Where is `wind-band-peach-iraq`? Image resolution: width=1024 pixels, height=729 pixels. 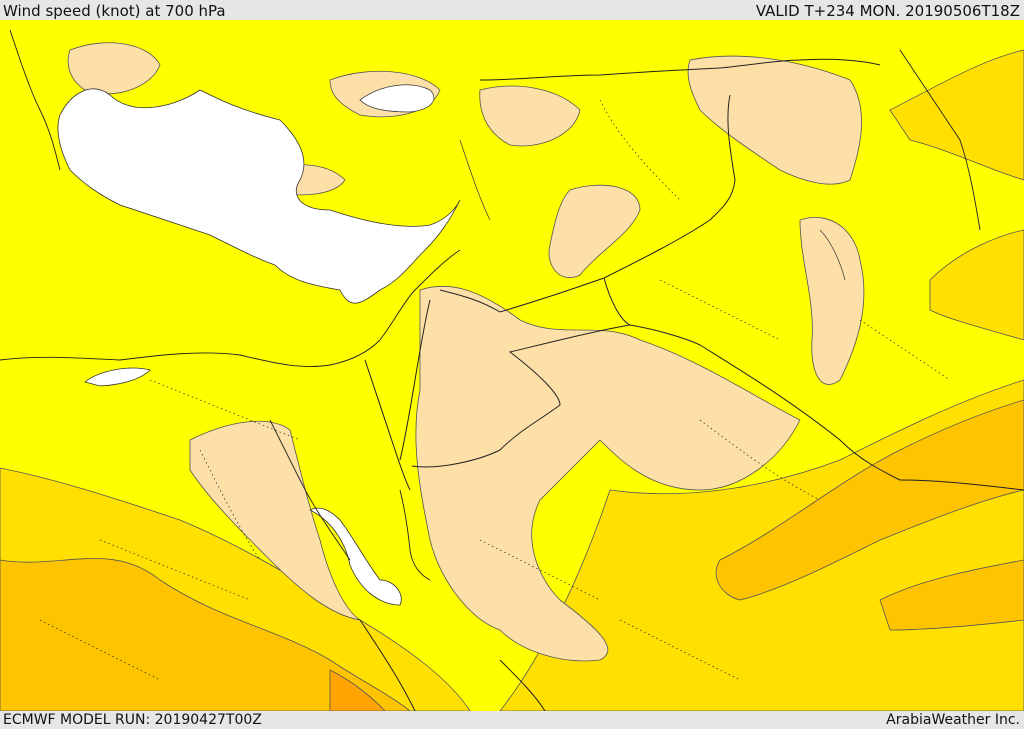 wind-band-peach-iraq is located at coordinates (774, 120).